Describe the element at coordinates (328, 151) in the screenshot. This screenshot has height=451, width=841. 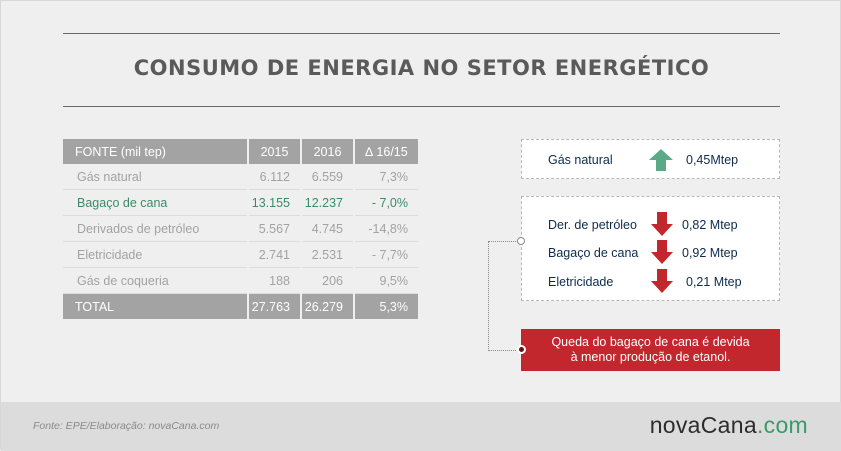
I see `header-2016: 2016` at that location.